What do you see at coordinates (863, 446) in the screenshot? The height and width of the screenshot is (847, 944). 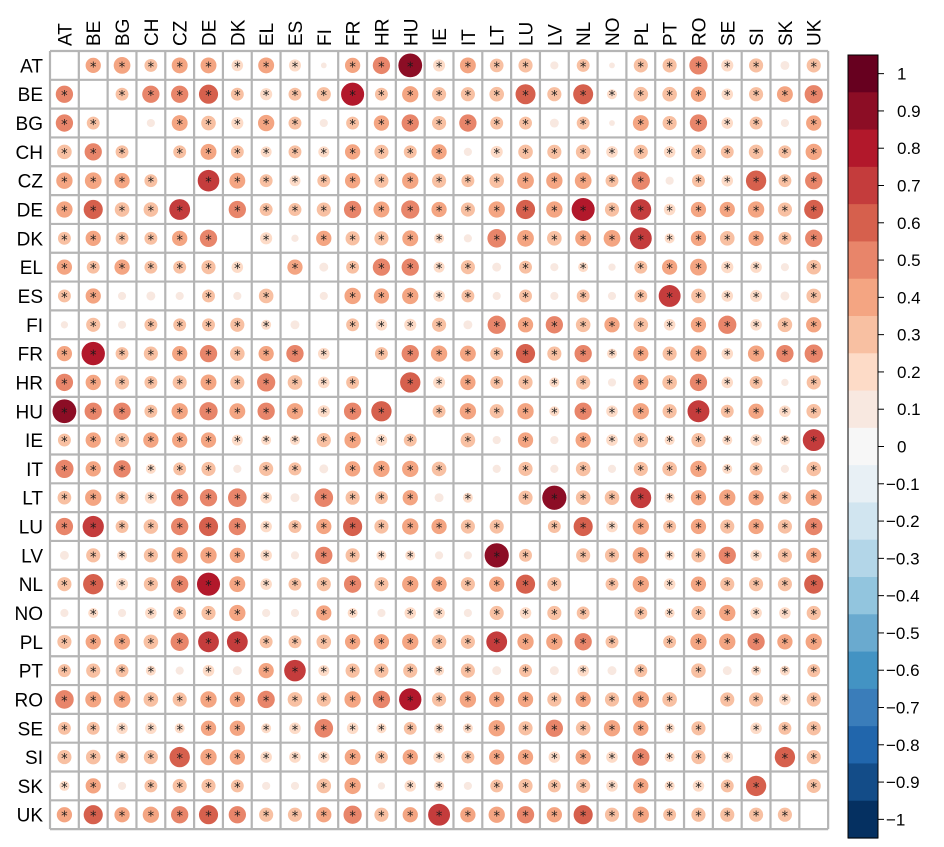 I see `color-legend` at bounding box center [863, 446].